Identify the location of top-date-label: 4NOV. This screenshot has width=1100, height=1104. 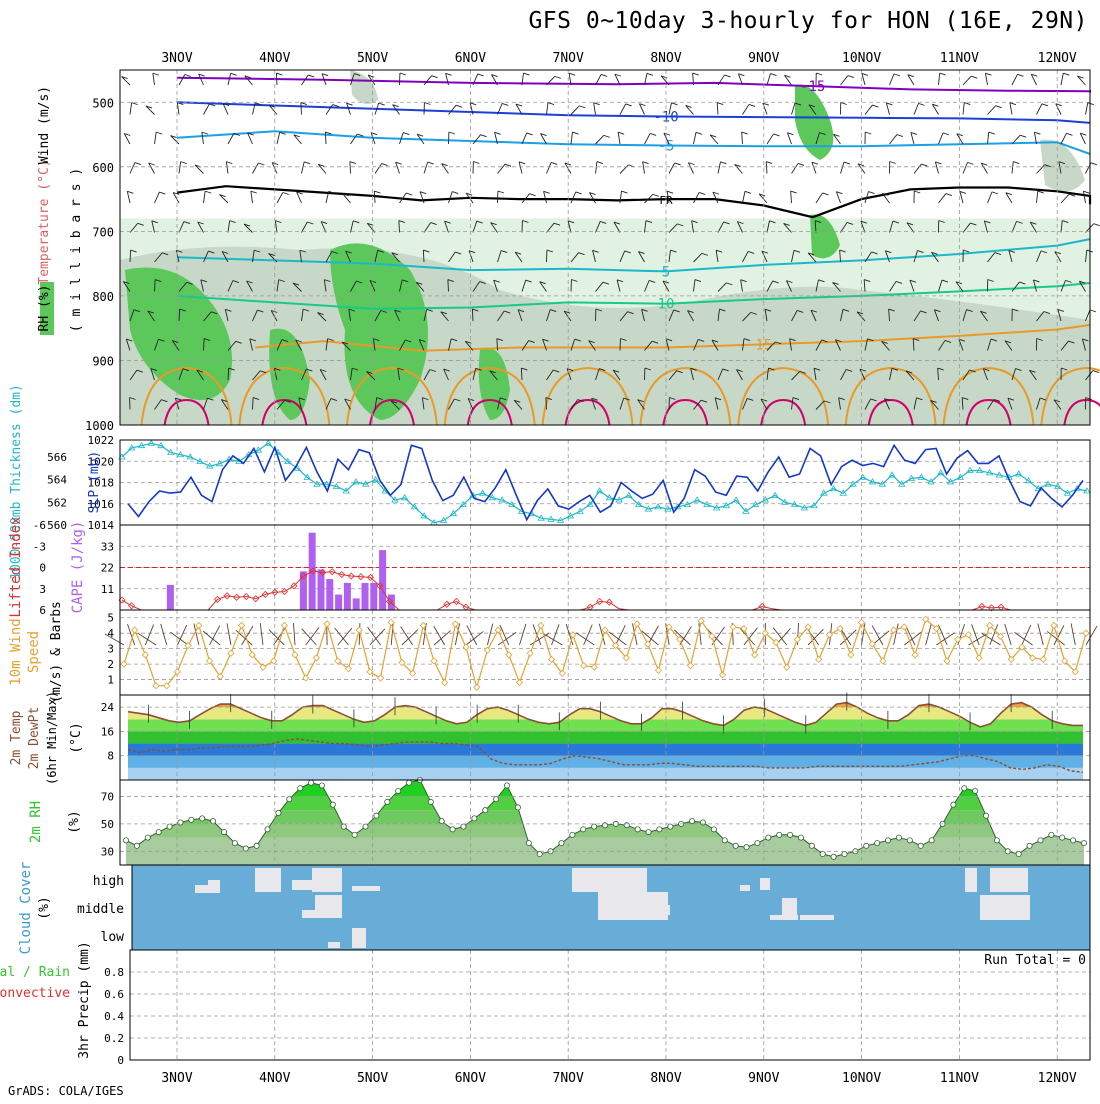
(274, 58).